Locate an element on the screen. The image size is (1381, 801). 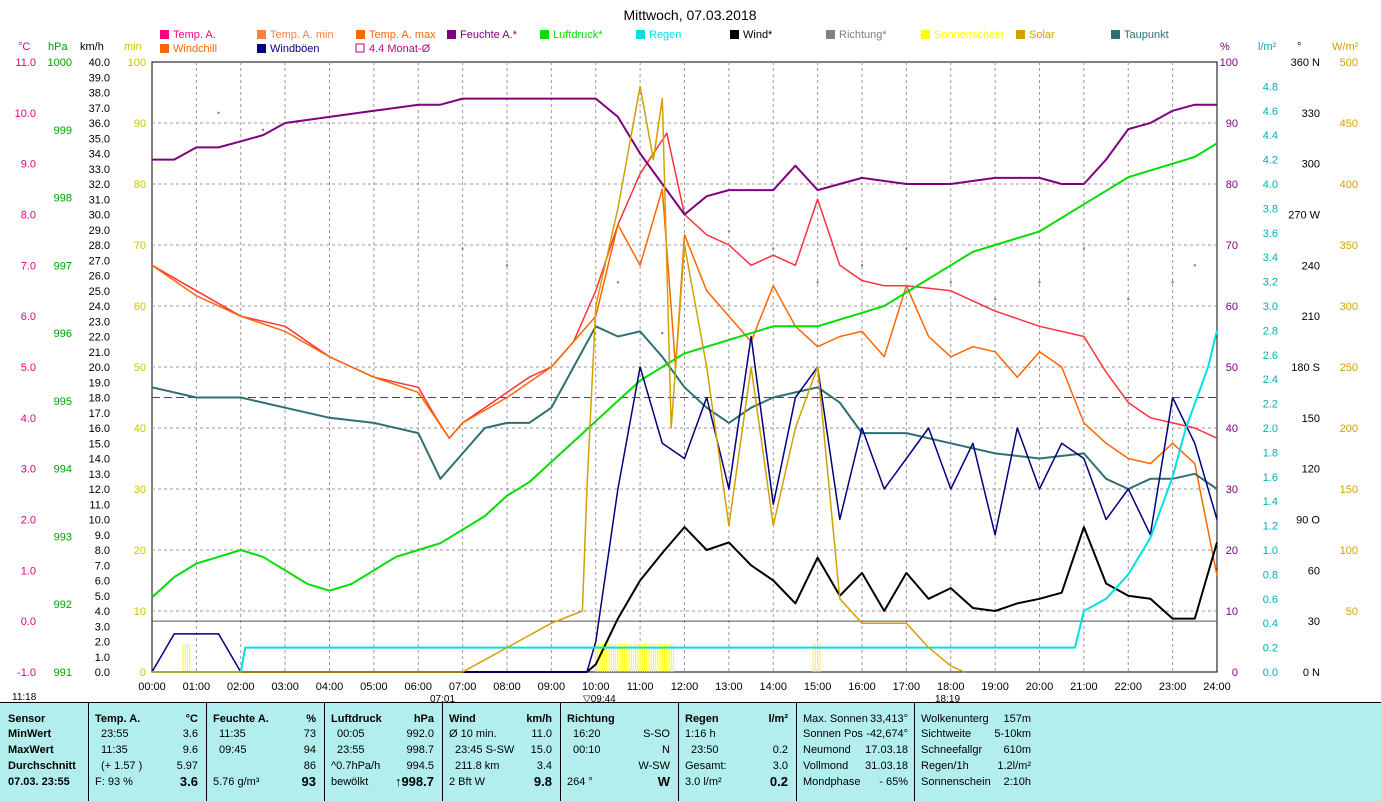
temp-tick-label: 8.0 is located at coordinates (28, 216).